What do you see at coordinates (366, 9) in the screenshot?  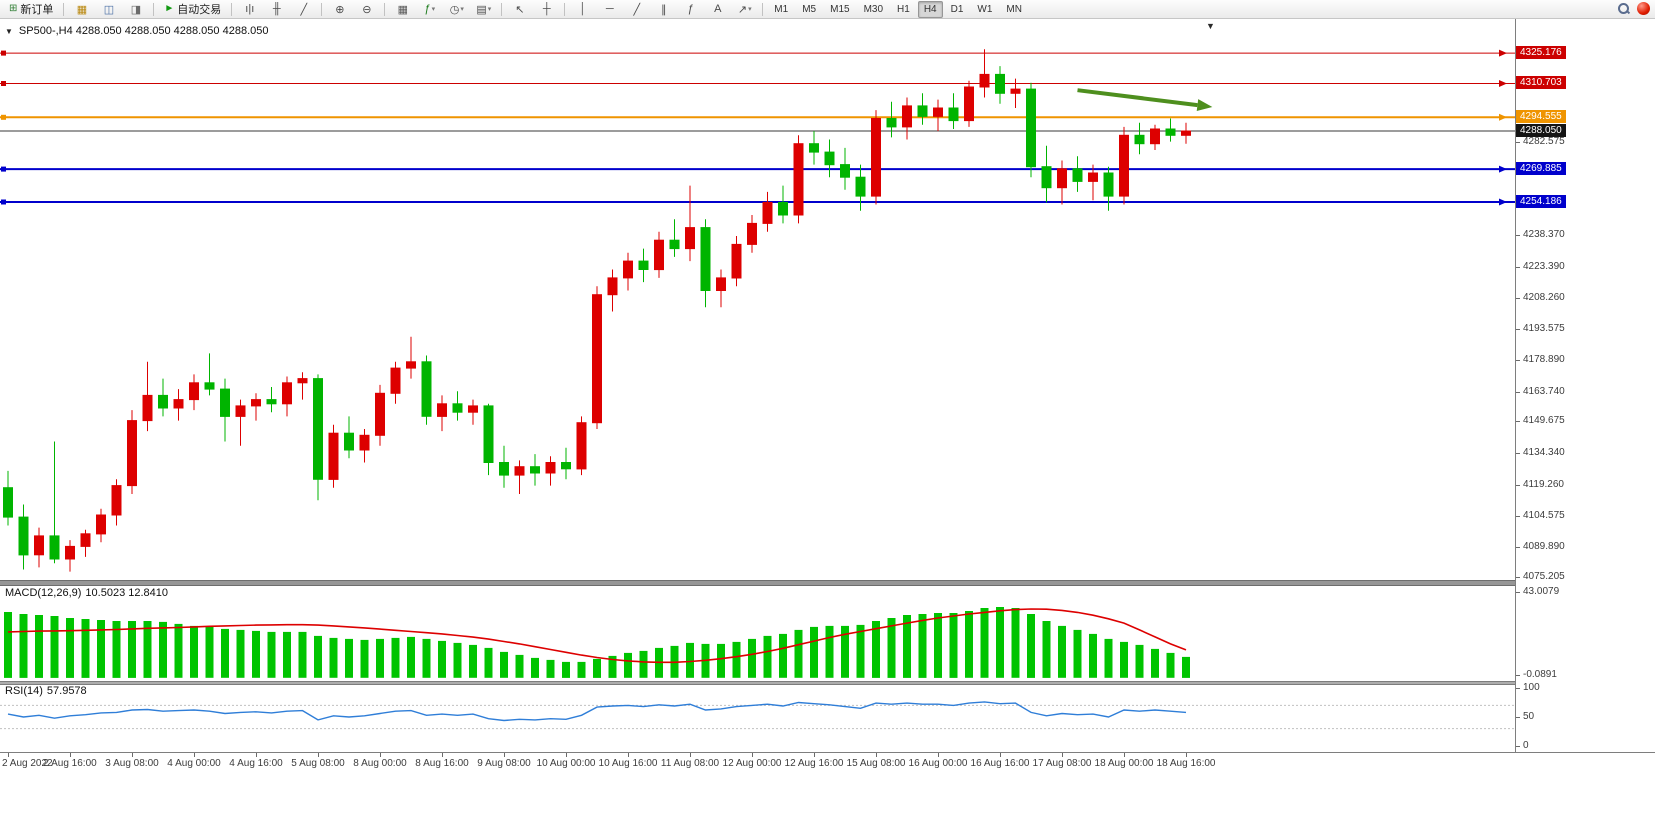 I see `zoom-out-icon: ⊖` at bounding box center [366, 9].